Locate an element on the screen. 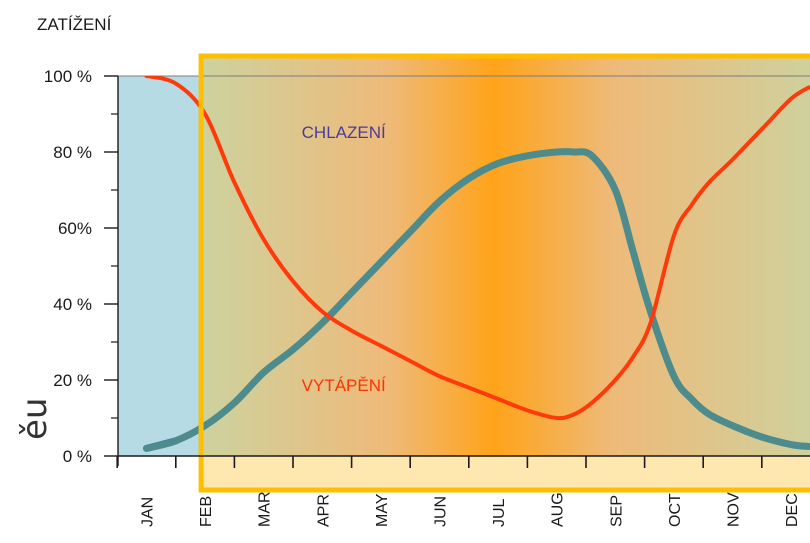 Image resolution: width=810 pixels, height=543 pixels. x-tick-label: SEP is located at coordinates (616, 511).